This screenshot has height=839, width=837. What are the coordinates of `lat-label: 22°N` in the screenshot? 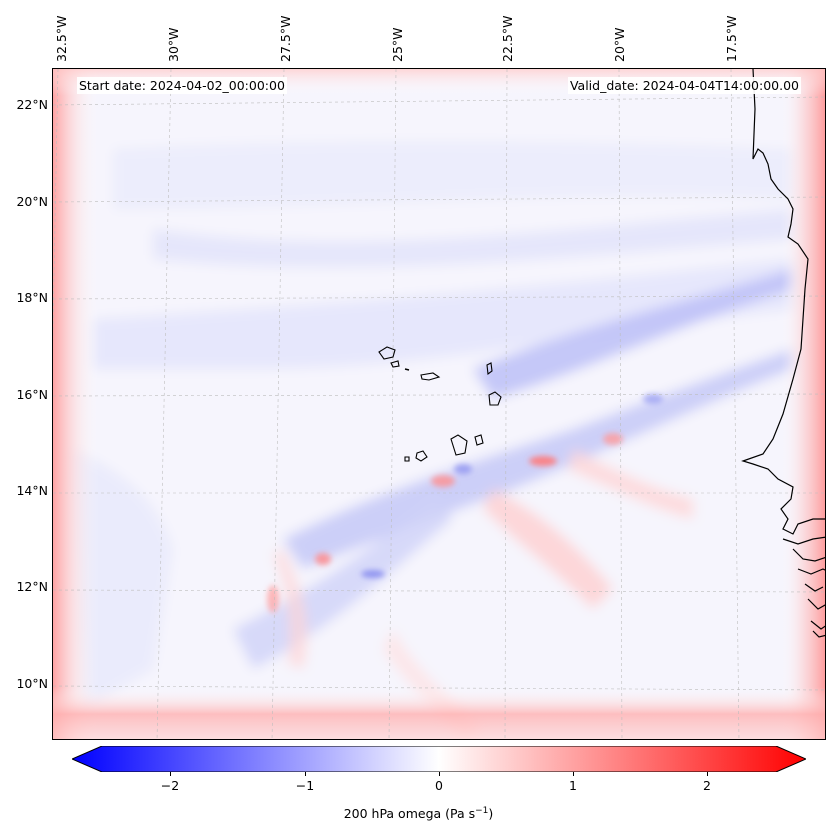 It's located at (32, 104).